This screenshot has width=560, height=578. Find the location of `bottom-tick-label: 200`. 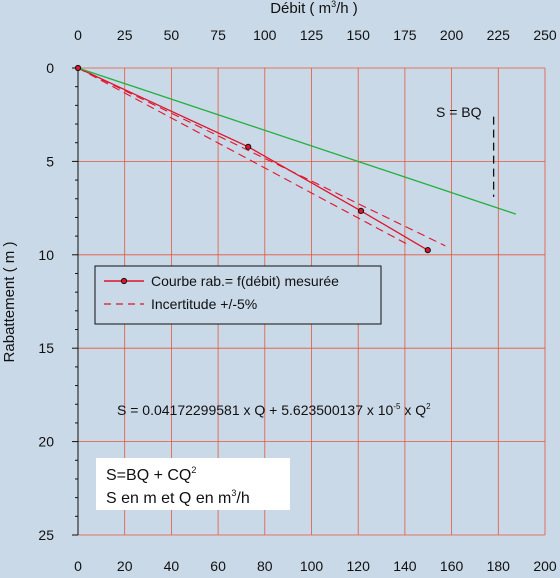

bottom-tick-label: 200 is located at coordinates (545, 566).